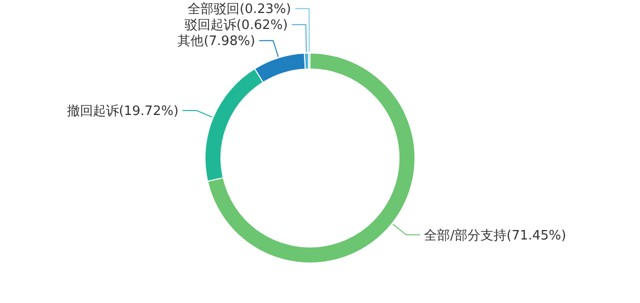 The width and height of the screenshot is (640, 303). I want to click on slice-label: 撤回起诉, so click(92, 111).